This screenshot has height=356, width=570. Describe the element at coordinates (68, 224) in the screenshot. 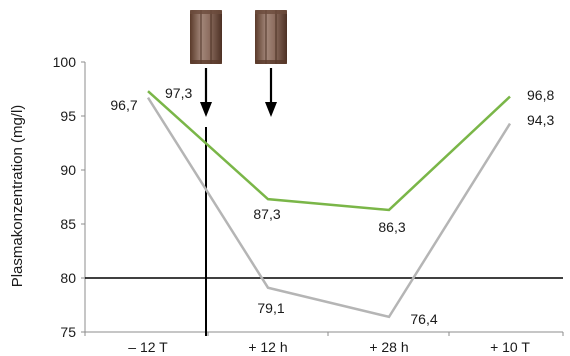

I see `y-tick-label: 85` at that location.